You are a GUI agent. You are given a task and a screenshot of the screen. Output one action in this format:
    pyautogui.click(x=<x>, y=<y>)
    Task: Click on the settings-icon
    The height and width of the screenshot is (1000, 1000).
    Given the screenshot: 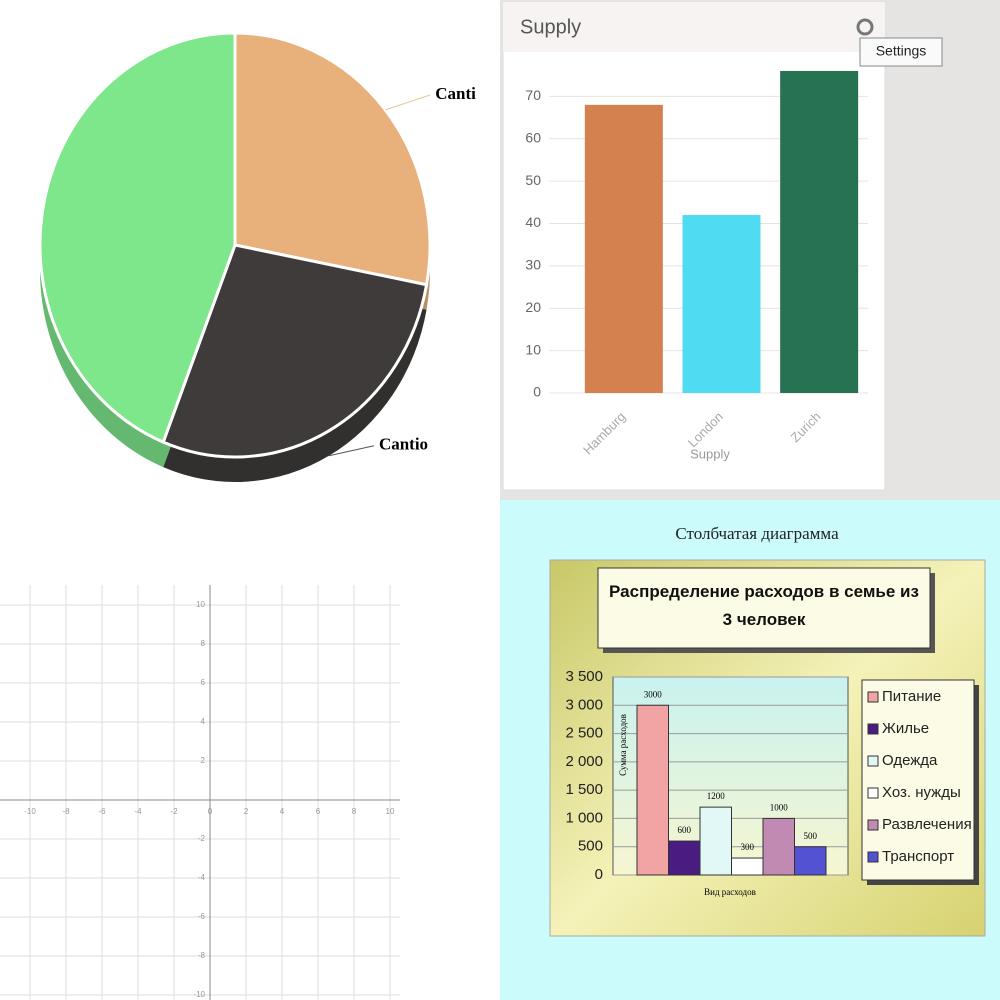 What is the action you would take?
    pyautogui.click(x=865, y=27)
    